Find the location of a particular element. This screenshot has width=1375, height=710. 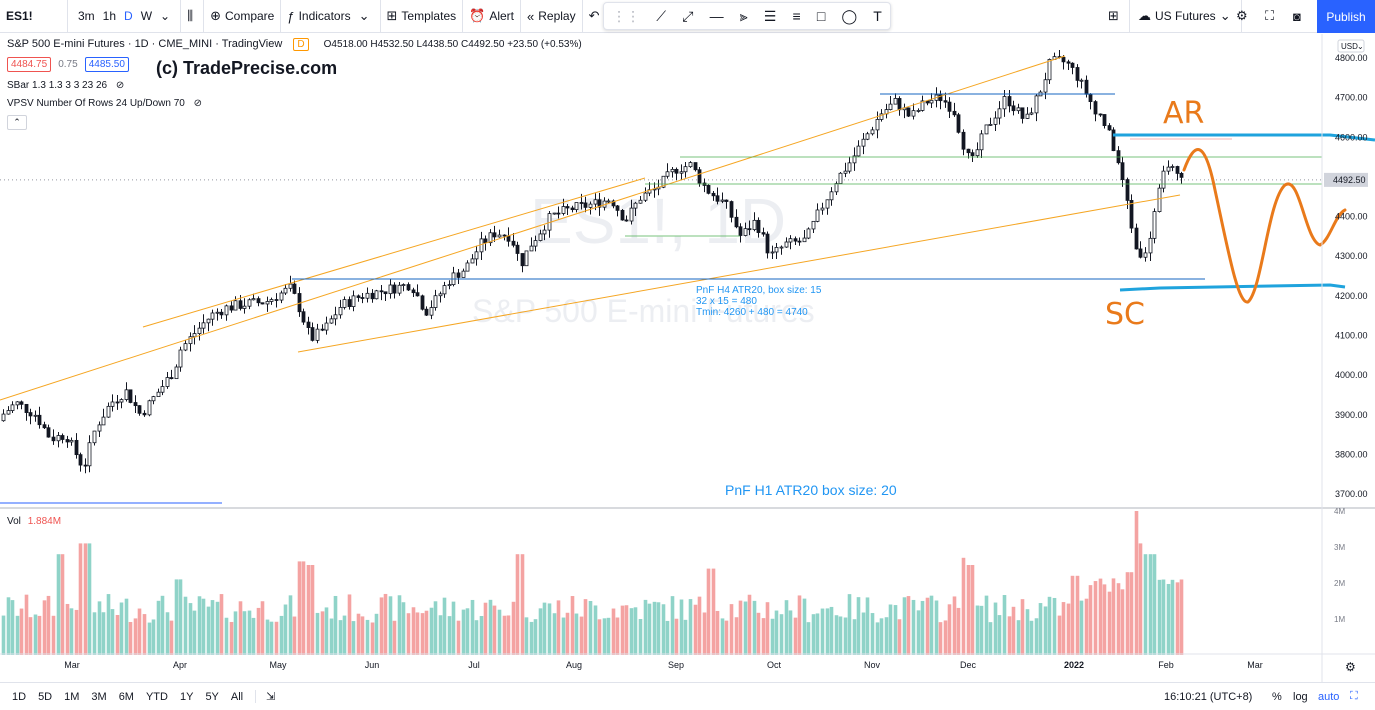

indicators-button: ƒ Indicators ⌄ is located at coordinates (331, 16).